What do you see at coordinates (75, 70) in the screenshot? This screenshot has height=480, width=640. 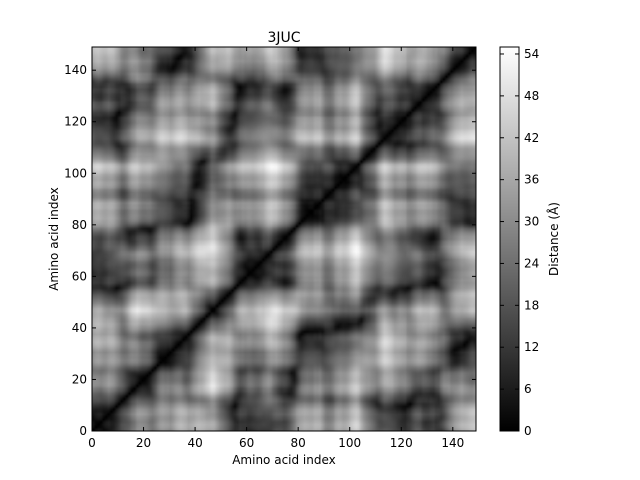 I see `y-tick-label: 140` at bounding box center [75, 70].